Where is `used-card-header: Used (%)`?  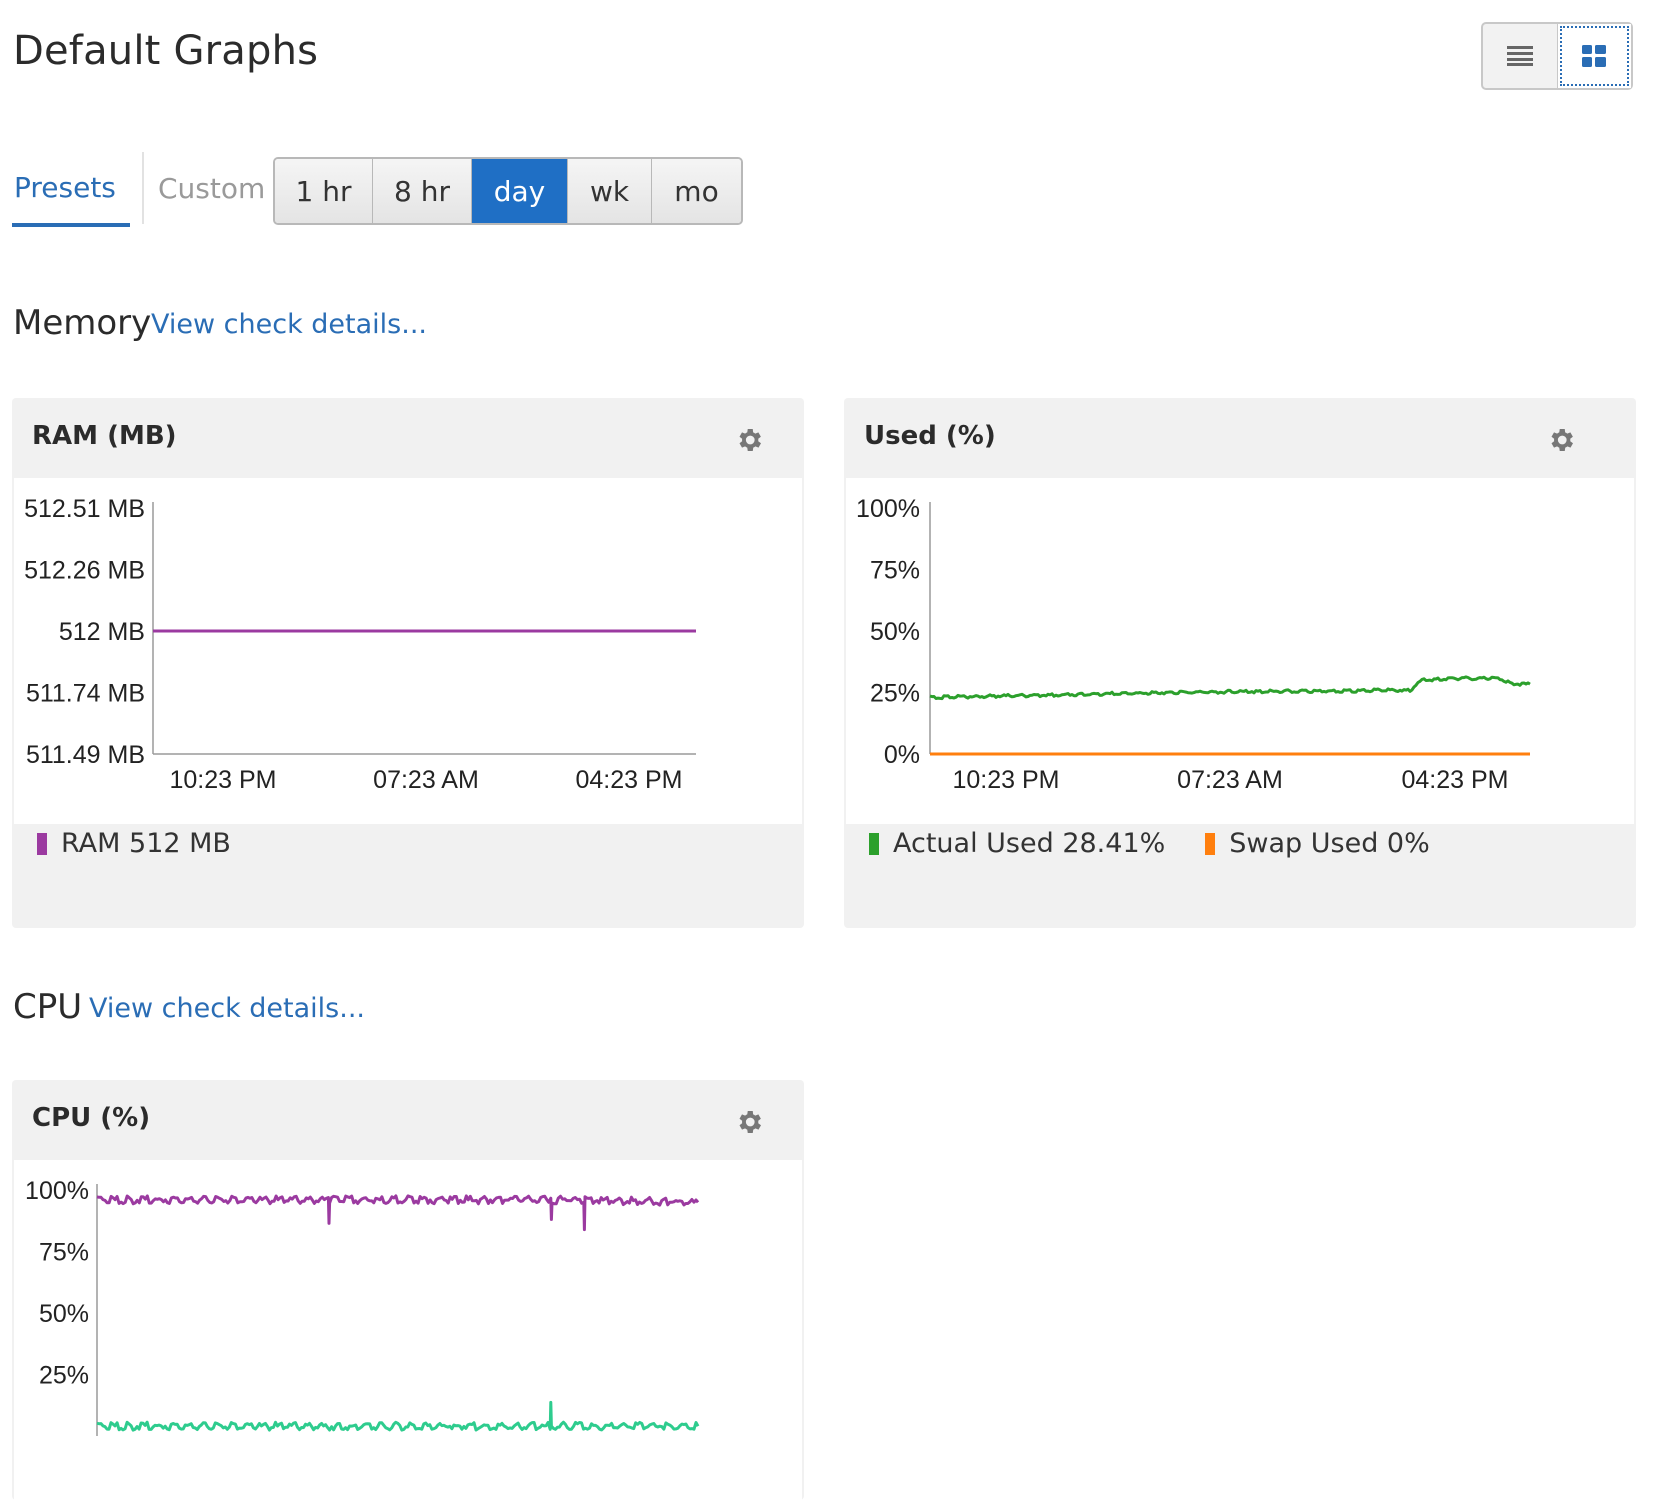
used-card-header: Used (%) is located at coordinates (1240, 438).